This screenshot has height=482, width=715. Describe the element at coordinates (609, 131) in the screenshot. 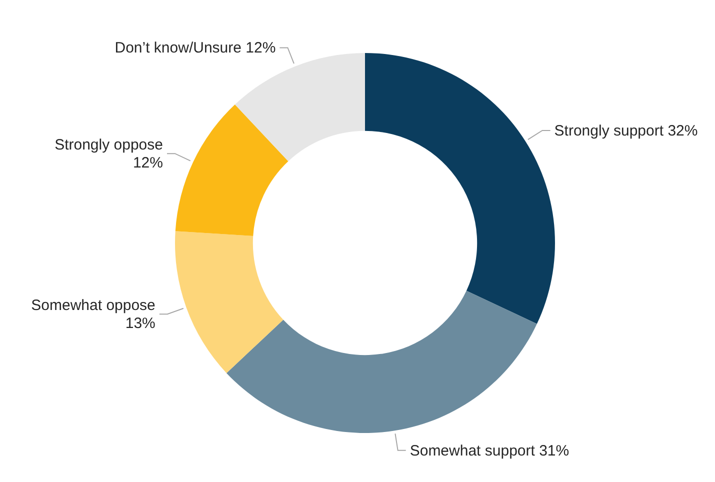

I see `slice-label: Strongly support` at that location.